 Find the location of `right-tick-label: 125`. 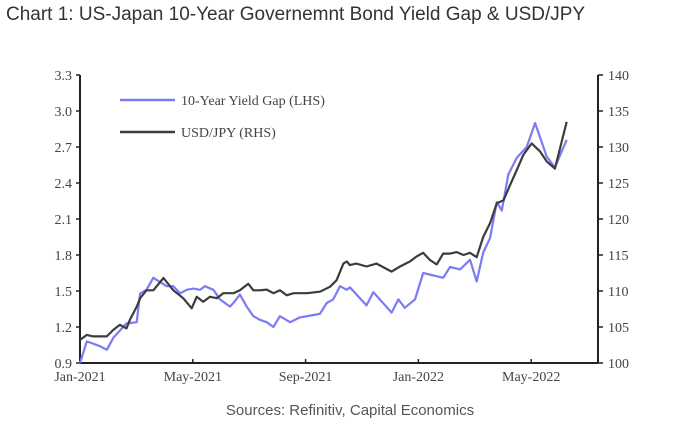

right-tick-label: 125 is located at coordinates (618, 184).